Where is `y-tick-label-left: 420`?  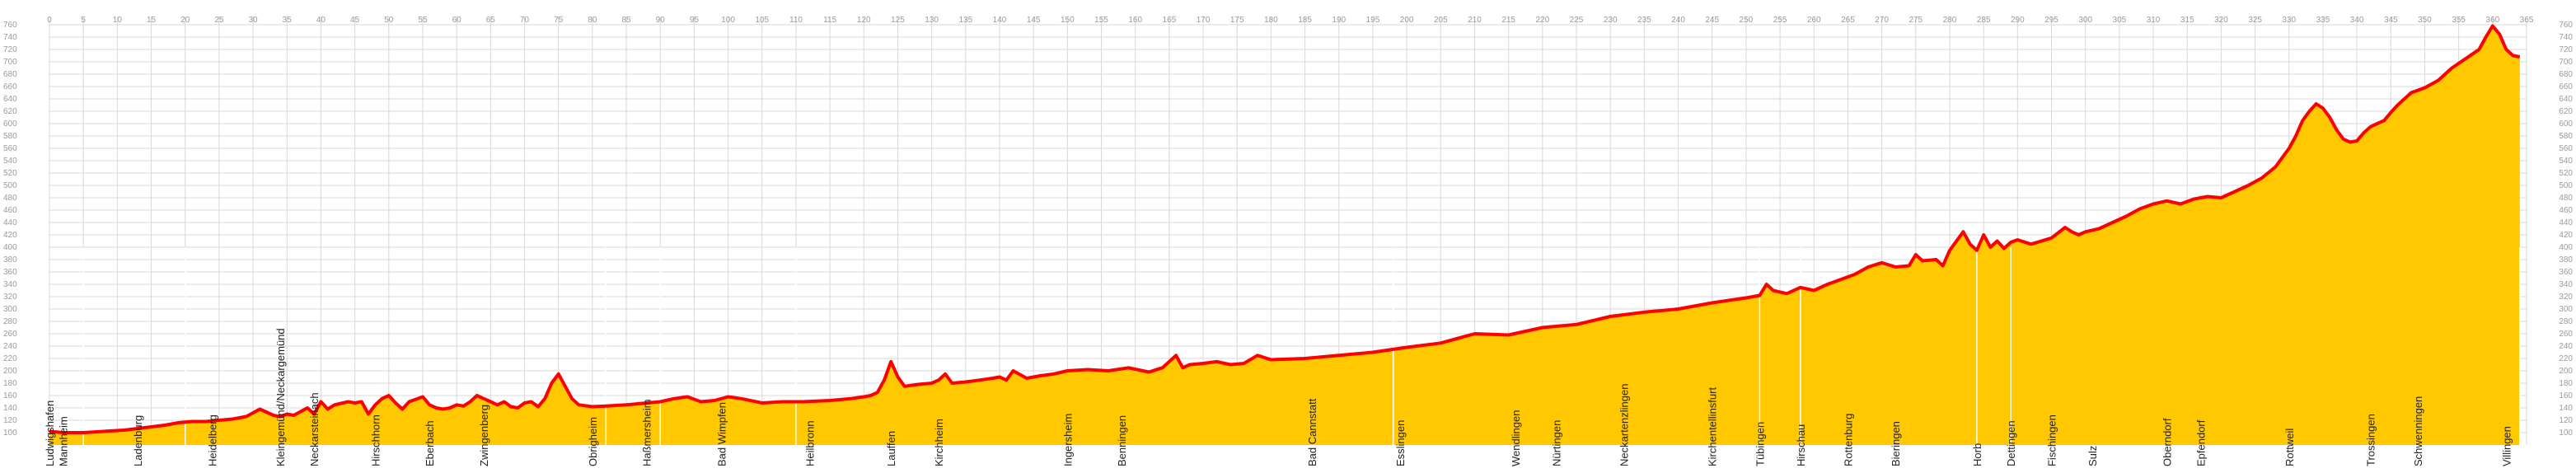 y-tick-label-left: 420 is located at coordinates (10, 235).